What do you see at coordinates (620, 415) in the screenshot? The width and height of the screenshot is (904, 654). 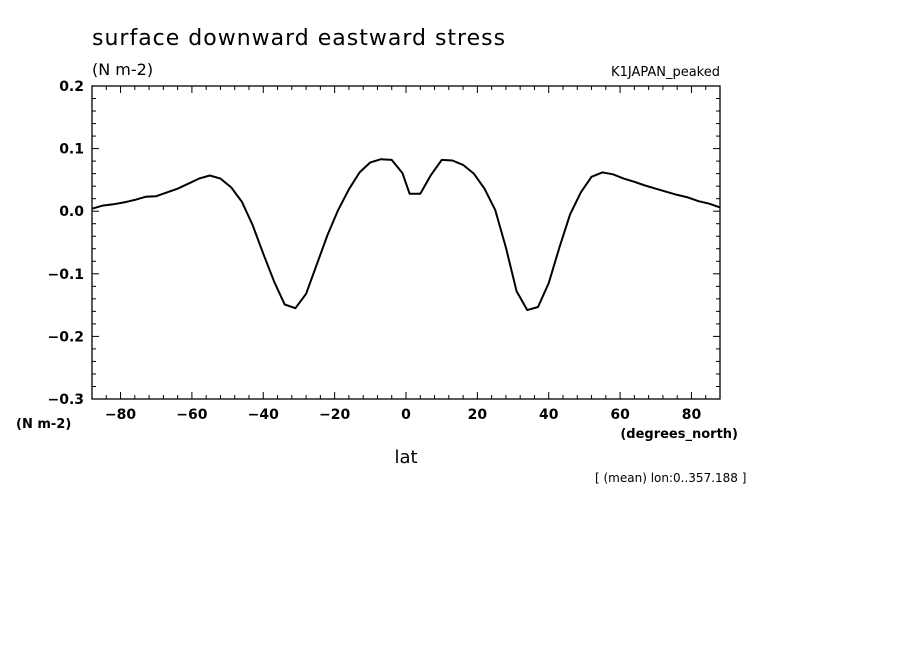 I see `x-tick-label: 60` at bounding box center [620, 415].